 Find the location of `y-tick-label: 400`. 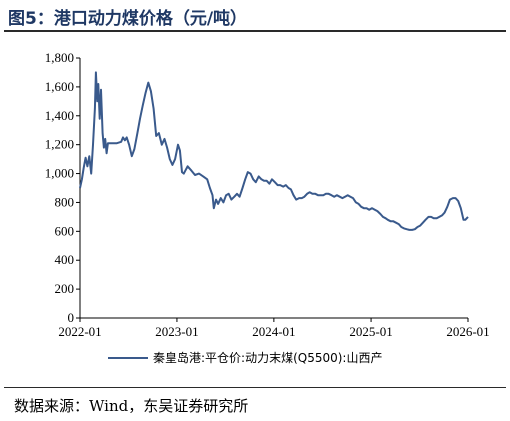

y-tick-label: 400 is located at coordinates (65, 259).